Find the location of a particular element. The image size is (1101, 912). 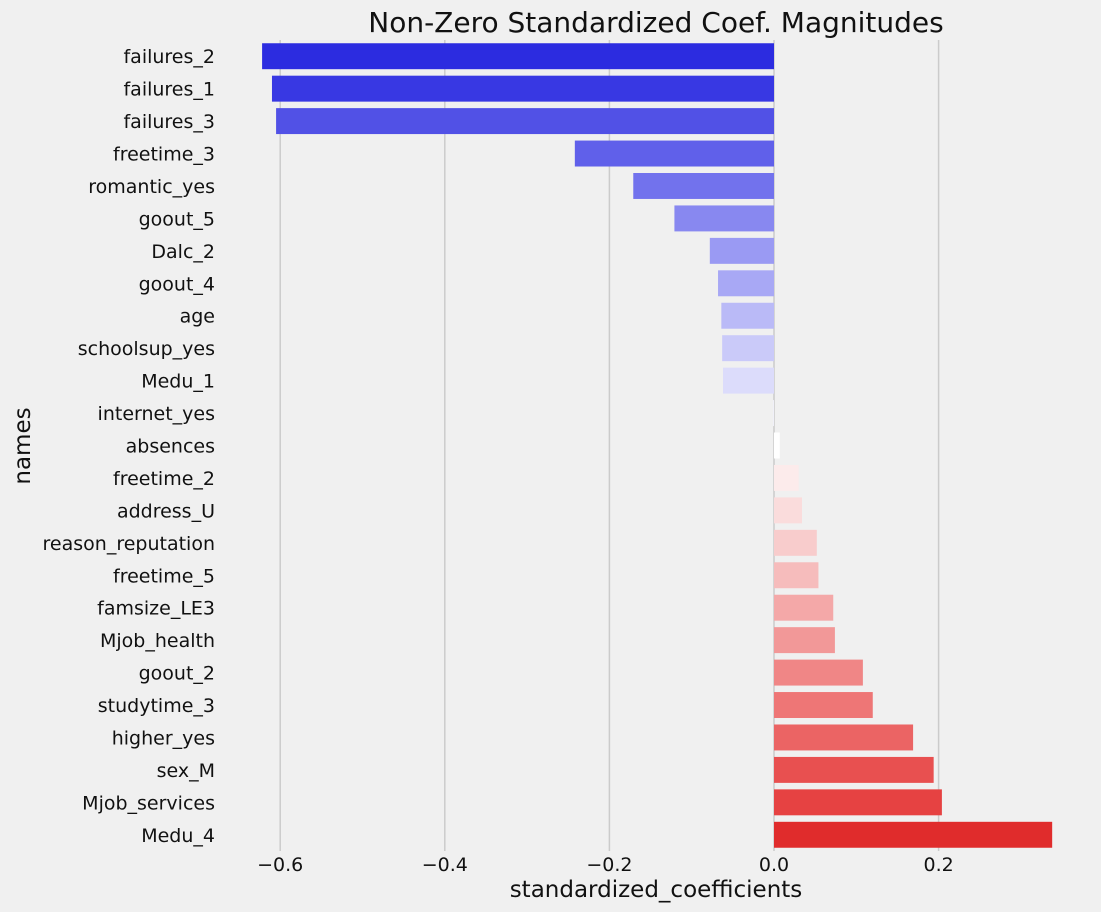

y-tick-label: freetime_2 is located at coordinates (164, 479).